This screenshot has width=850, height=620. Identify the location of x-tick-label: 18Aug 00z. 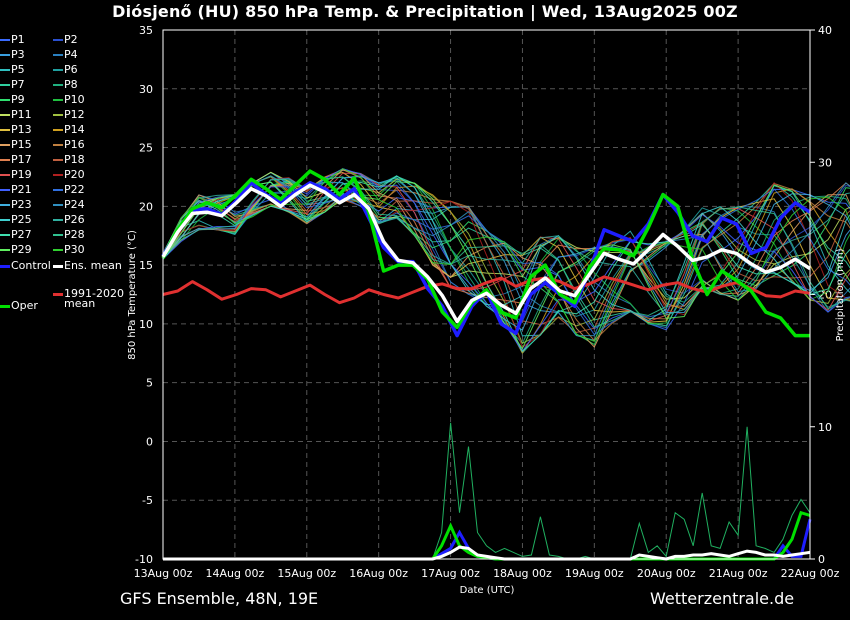
(522, 573).